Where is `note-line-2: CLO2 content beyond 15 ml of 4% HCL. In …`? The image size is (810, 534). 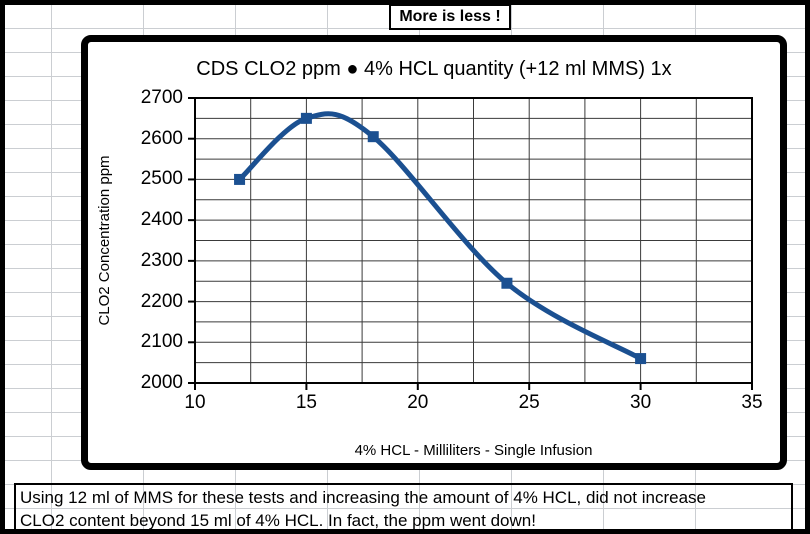
note-line-2: CLO2 content beyond 15 ml of 4% HCL. In … is located at coordinates (278, 520).